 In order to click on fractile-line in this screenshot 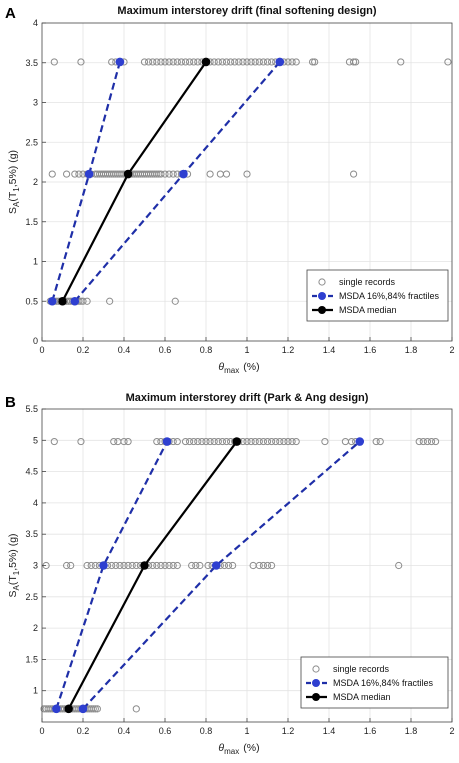, I will do `click(112, 575)`.